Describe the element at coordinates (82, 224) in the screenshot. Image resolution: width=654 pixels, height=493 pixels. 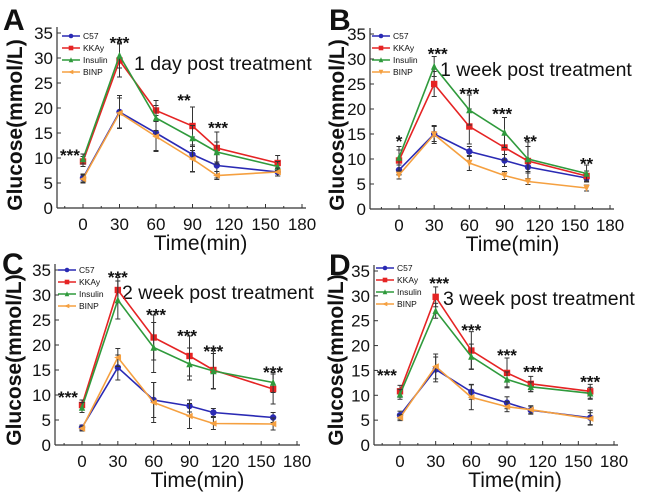
I see `x-tick-label: 0` at that location.